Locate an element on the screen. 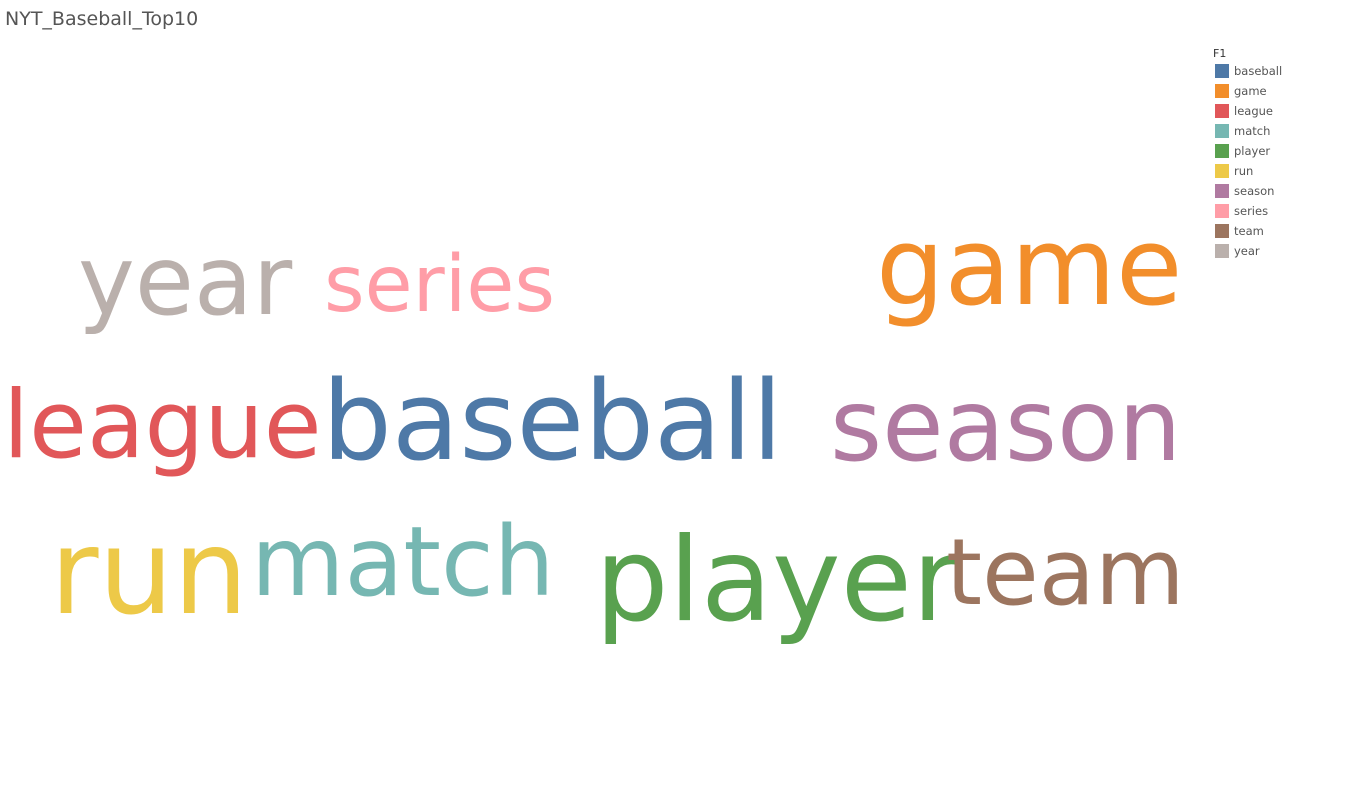 This screenshot has height=786, width=1352. legend-item-match: match is located at coordinates (1278, 131).